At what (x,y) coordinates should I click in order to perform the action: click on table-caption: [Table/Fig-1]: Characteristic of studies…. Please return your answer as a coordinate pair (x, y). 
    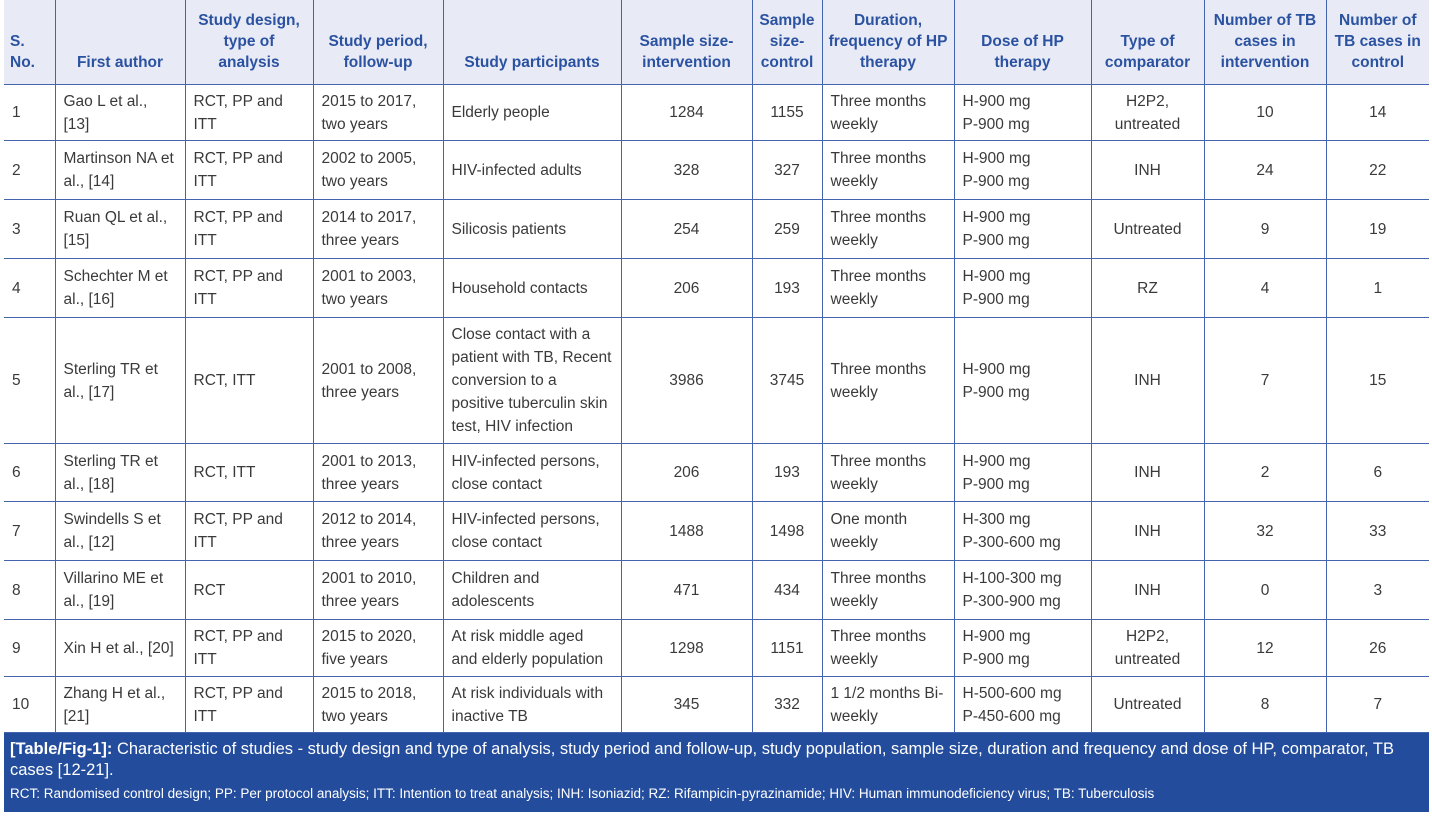
    Looking at the image, I should click on (716, 772).